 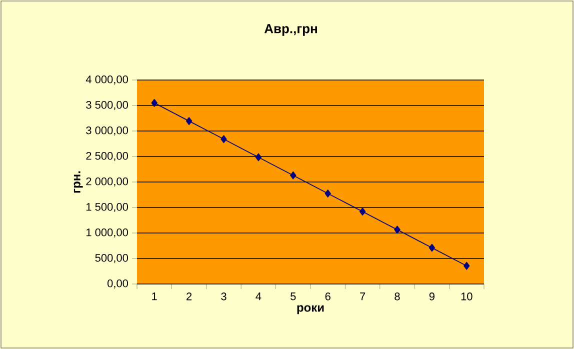 I want to click on x-tick-label: 6, so click(x=327, y=296).